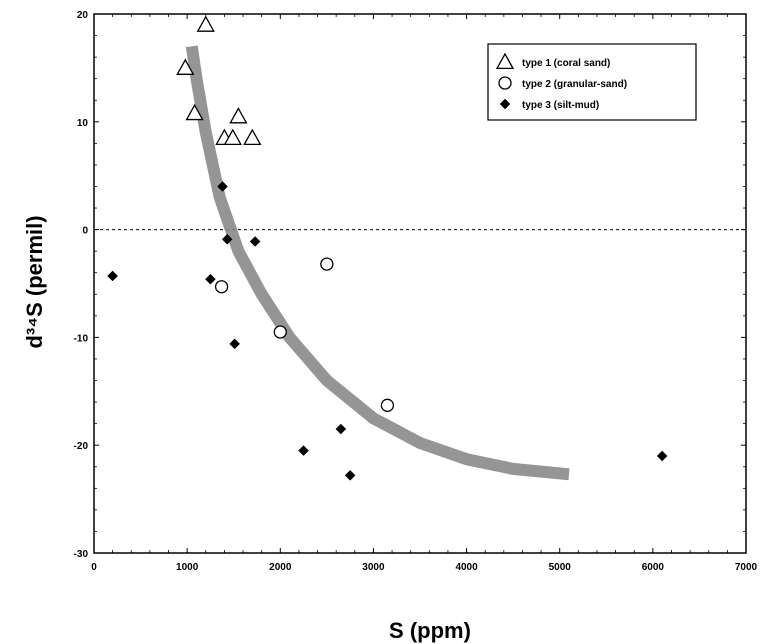 Image resolution: width=770 pixels, height=644 pixels. What do you see at coordinates (83, 15) in the screenshot?
I see `y-tick-label: 20` at bounding box center [83, 15].